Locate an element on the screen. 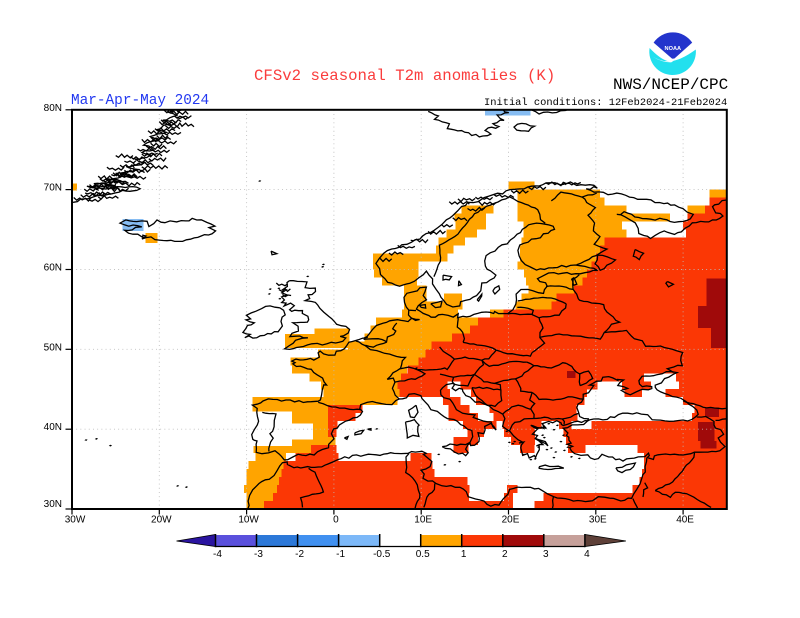 Image resolution: width=800 pixels, height=618 pixels. svg-text: -3 is located at coordinates (258, 554).